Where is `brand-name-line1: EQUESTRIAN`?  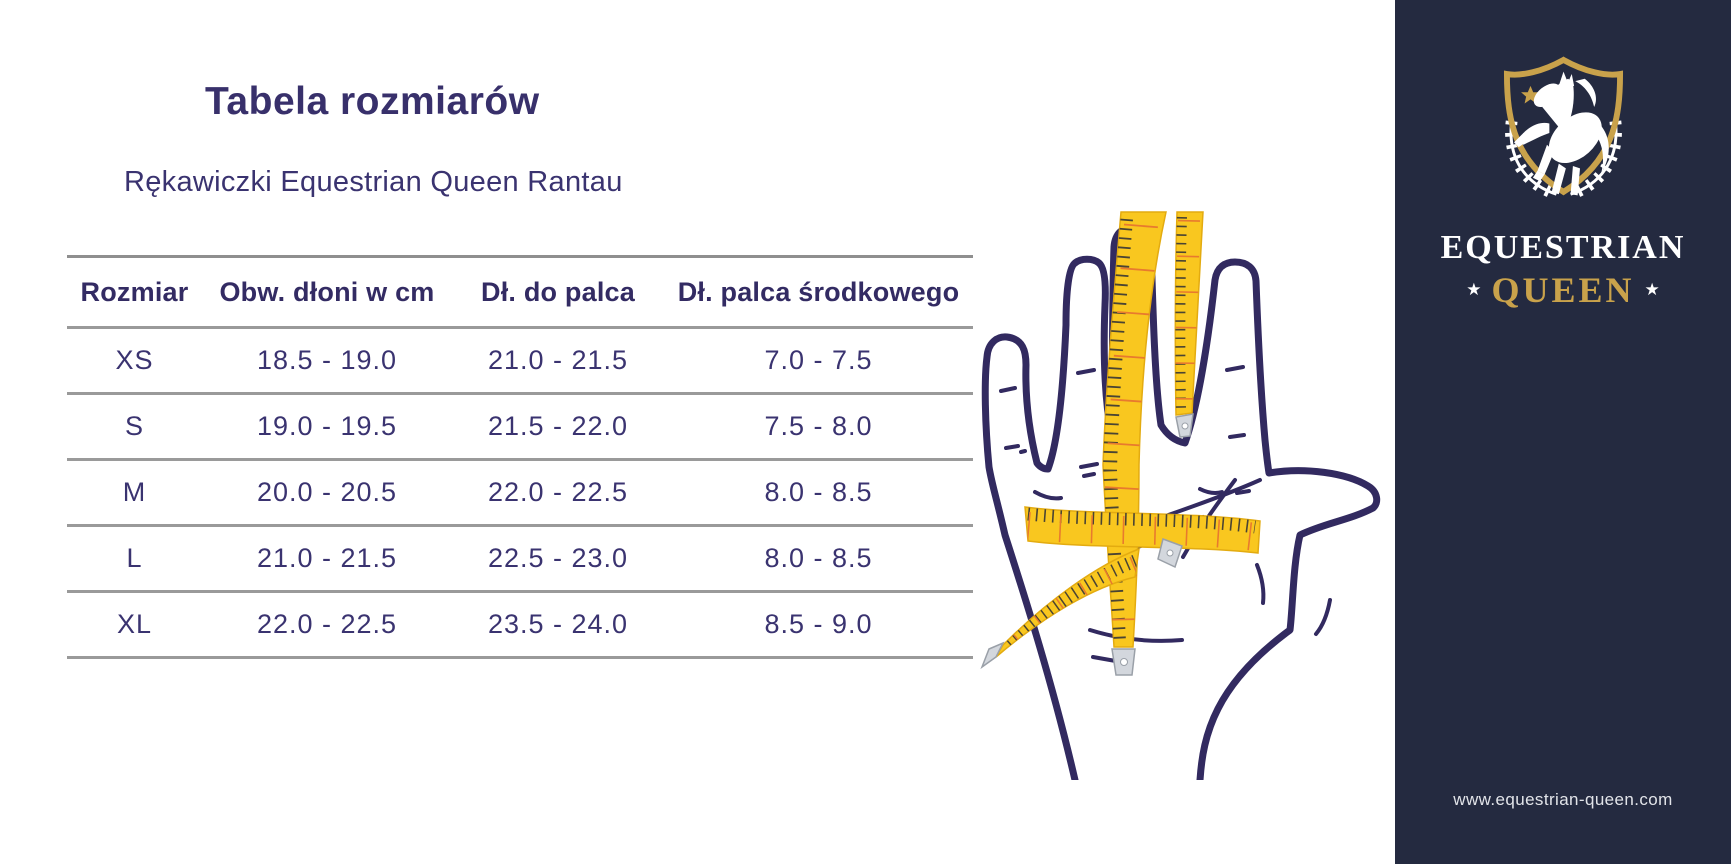 brand-name-line1: EQUESTRIAN is located at coordinates (1563, 247).